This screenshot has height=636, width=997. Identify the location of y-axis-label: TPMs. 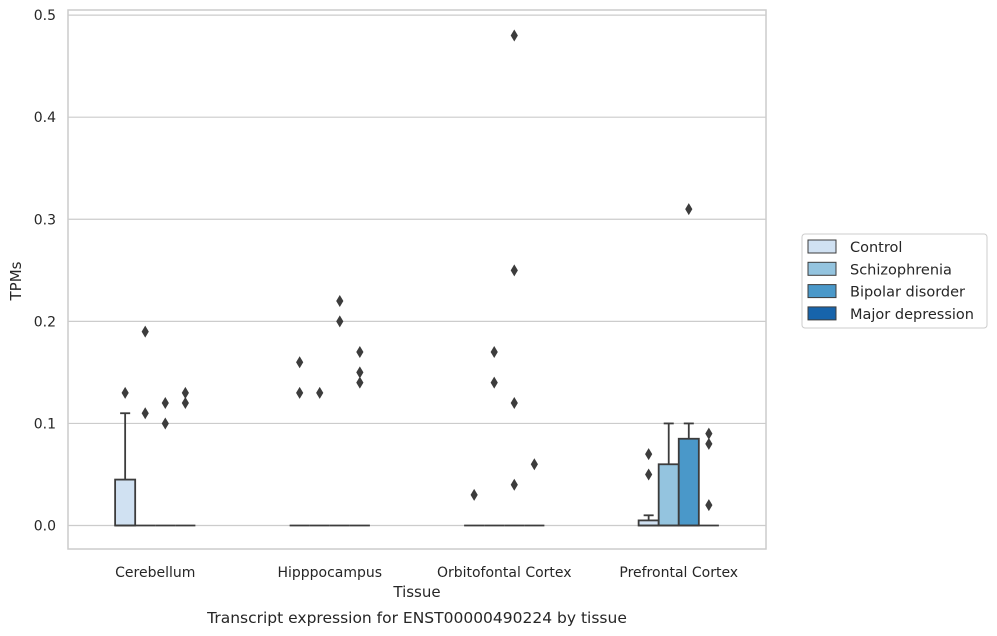
(16, 281).